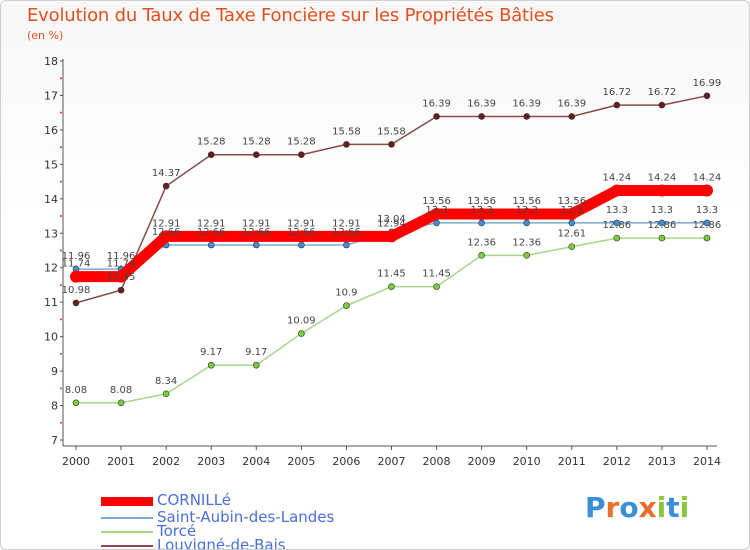 Image resolution: width=750 pixels, height=550 pixels. I want to click on y-tick-label: 8, so click(54, 406).